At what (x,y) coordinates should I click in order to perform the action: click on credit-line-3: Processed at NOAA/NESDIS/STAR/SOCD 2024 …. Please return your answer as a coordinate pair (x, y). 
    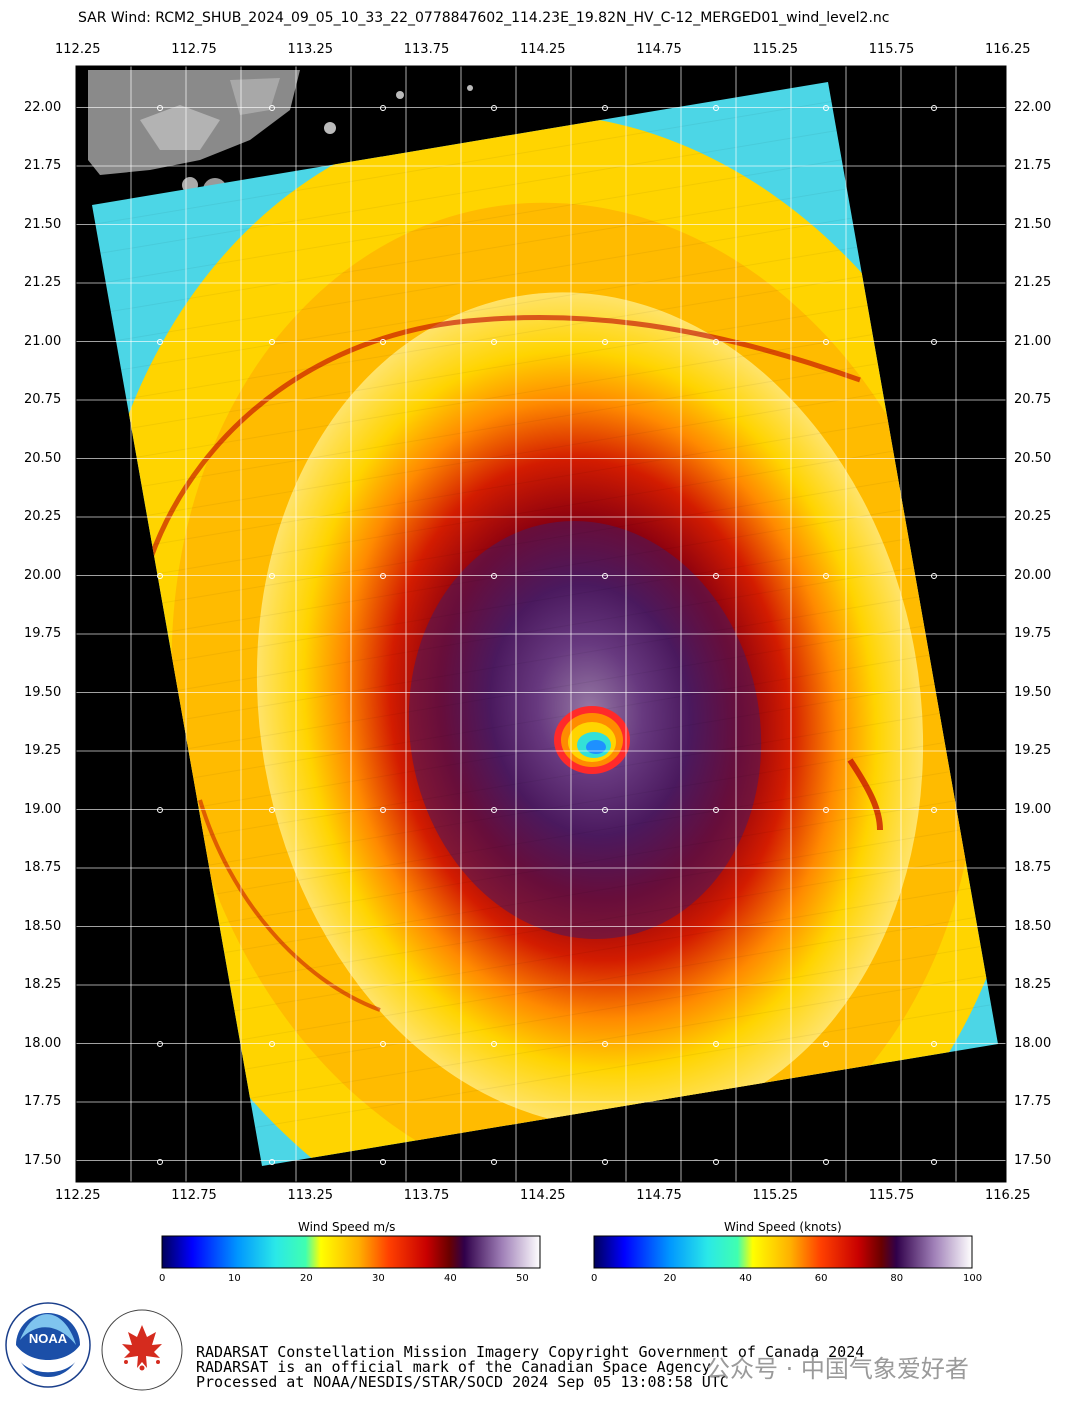
    Looking at the image, I should click on (462, 1382).